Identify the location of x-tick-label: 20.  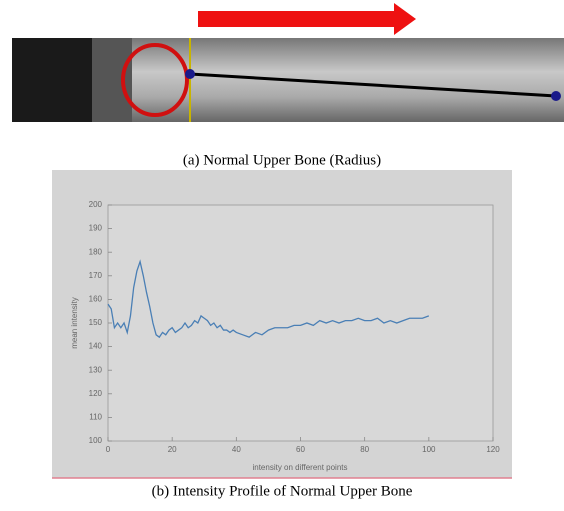
(172, 449).